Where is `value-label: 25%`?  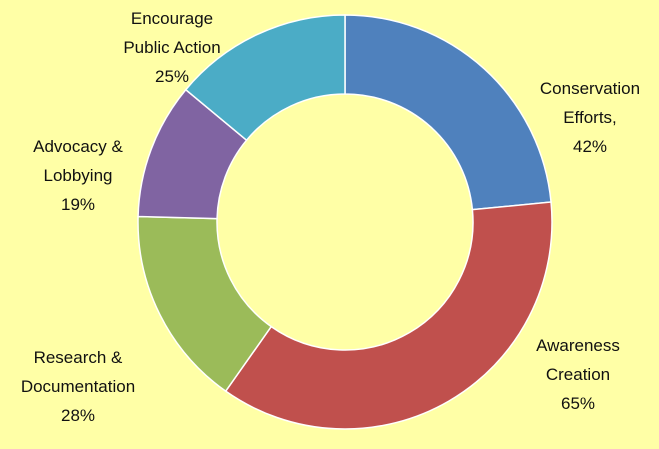 value-label: 25% is located at coordinates (172, 76).